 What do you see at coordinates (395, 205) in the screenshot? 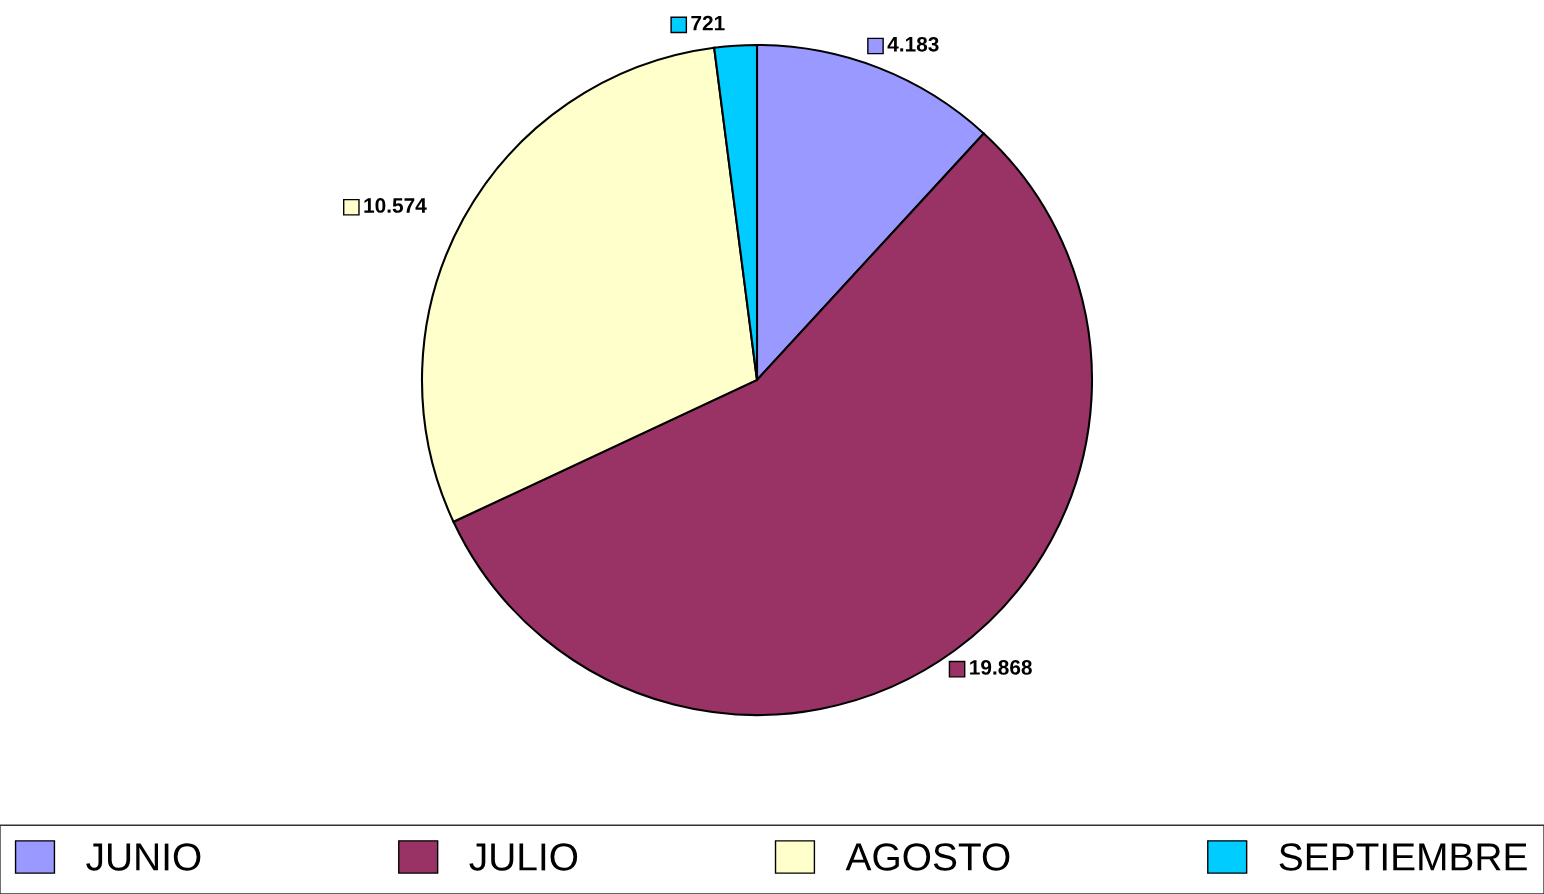
I see `data-label: 10.574` at bounding box center [395, 205].